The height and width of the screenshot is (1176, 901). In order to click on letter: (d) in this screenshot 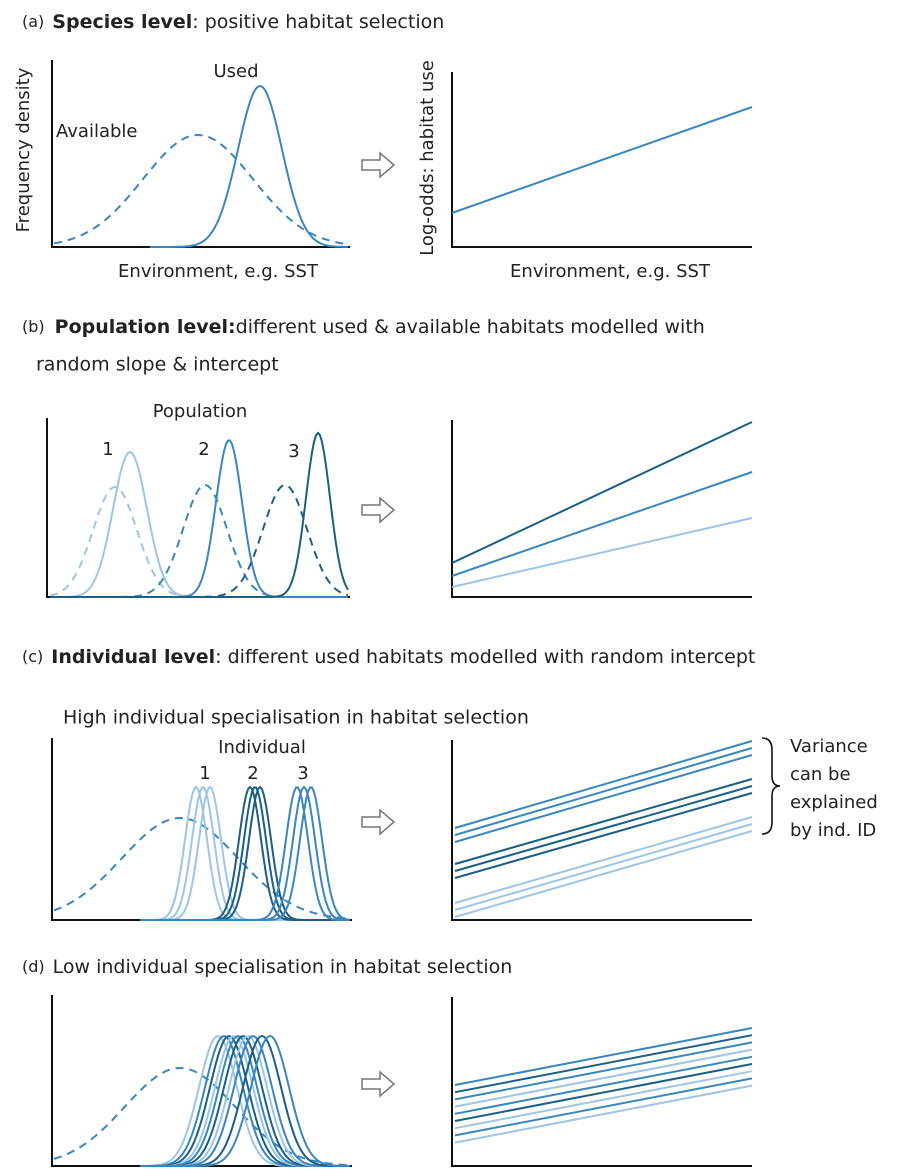, I will do `click(33, 966)`.